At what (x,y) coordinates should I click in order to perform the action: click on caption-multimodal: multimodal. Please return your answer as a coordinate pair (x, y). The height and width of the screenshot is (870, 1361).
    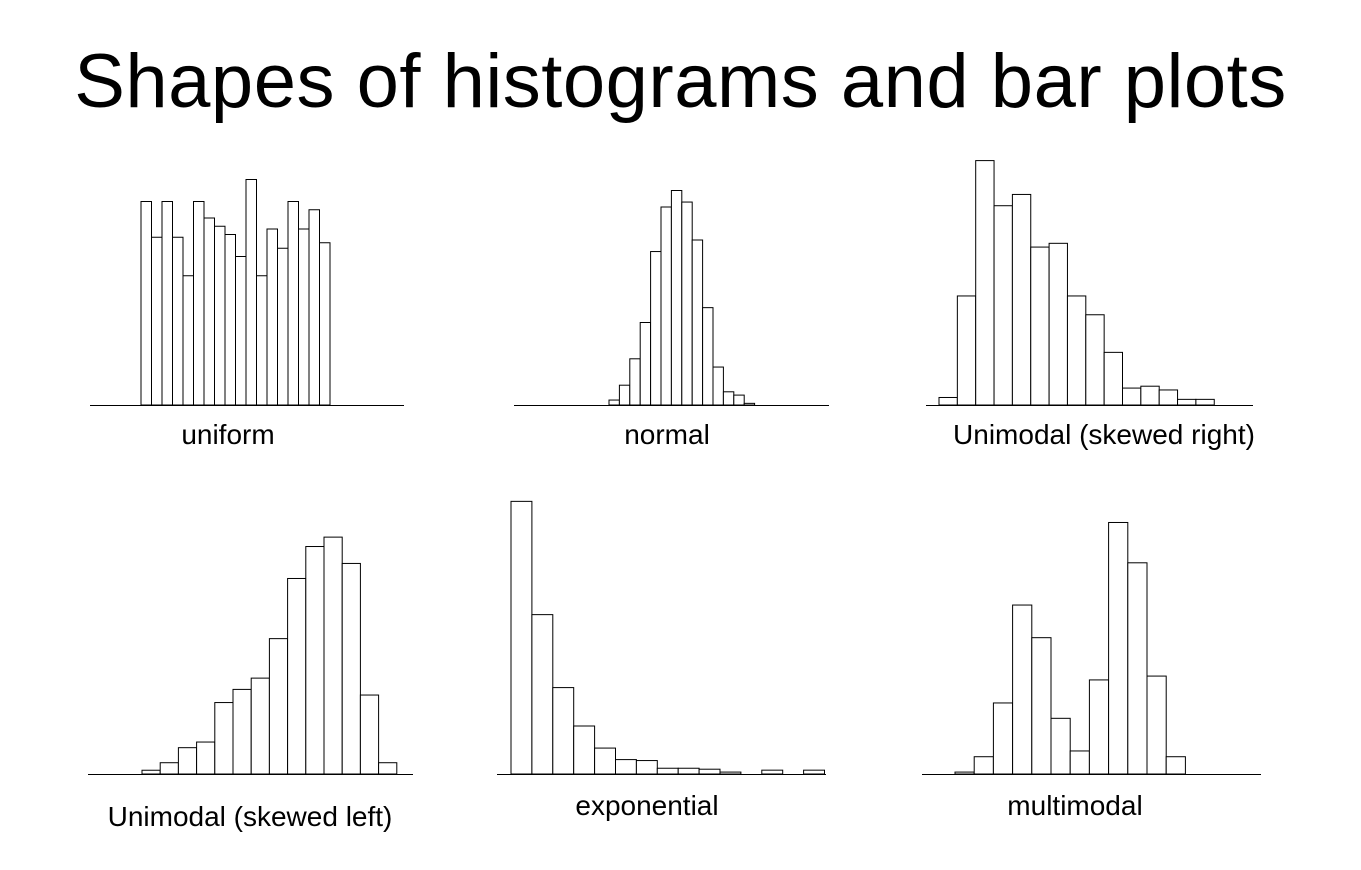
    Looking at the image, I should click on (1075, 805).